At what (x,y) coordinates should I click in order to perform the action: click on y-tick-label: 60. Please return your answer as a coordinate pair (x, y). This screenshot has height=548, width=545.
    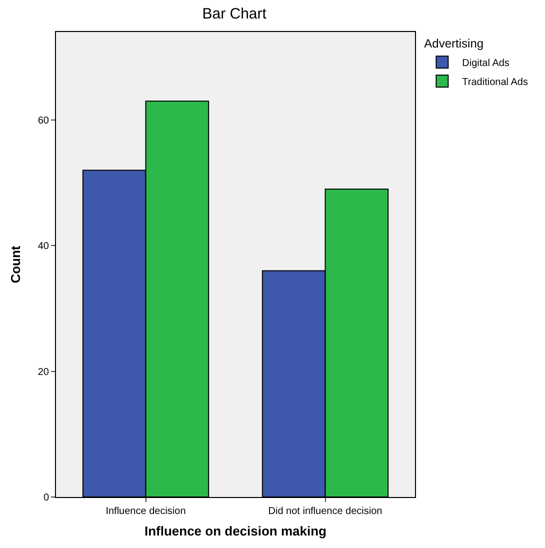
    Looking at the image, I should click on (44, 120).